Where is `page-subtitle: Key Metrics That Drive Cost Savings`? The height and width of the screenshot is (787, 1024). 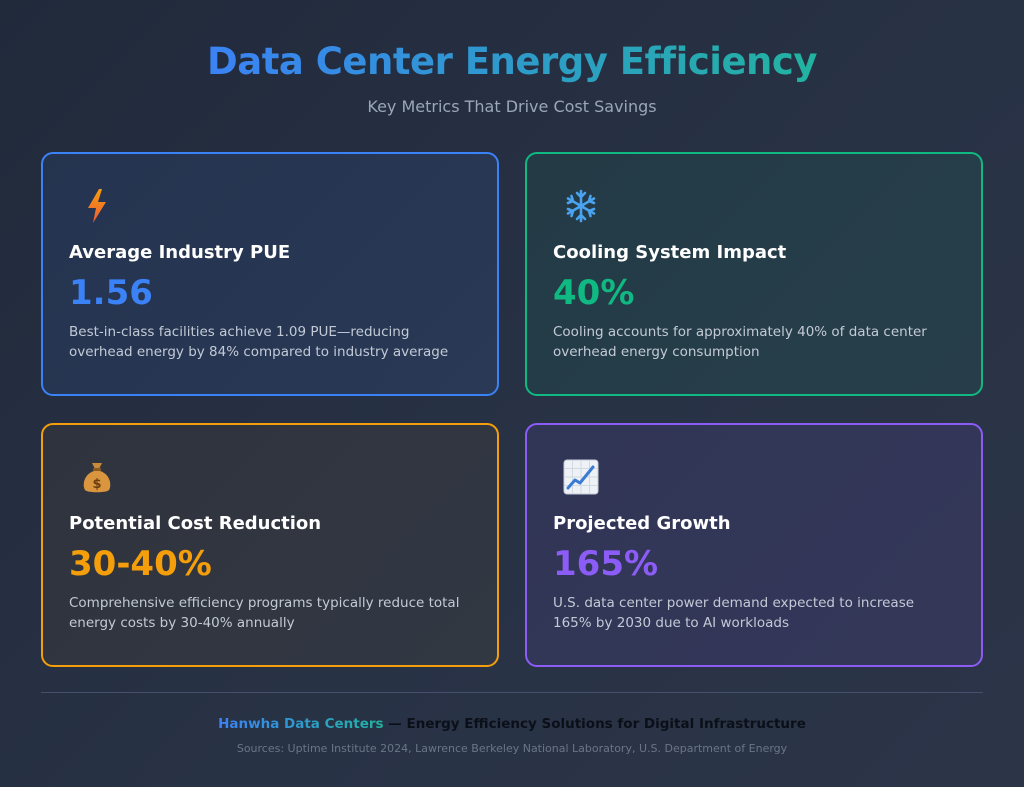 page-subtitle: Key Metrics That Drive Cost Savings is located at coordinates (512, 106).